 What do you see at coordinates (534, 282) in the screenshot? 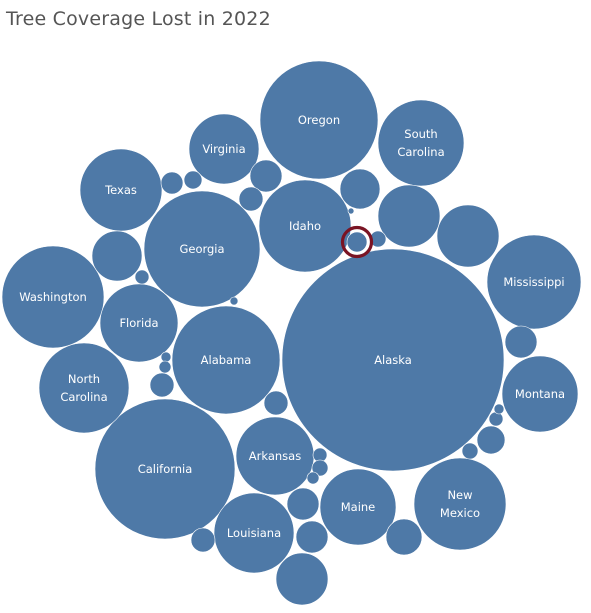
I see `bubble-mississippi` at bounding box center [534, 282].